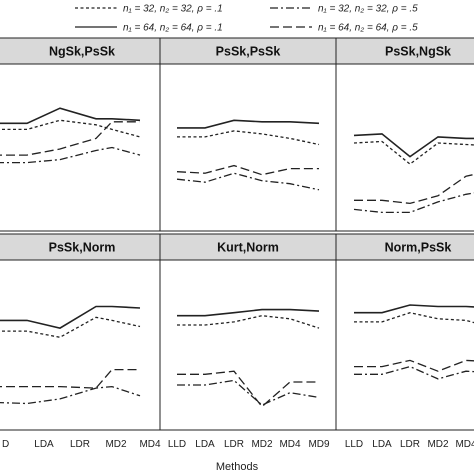 This screenshot has height=474, width=474. I want to click on legend-label: n₁ = 64, n₂ = 64, ρ = .1, so click(173, 28).